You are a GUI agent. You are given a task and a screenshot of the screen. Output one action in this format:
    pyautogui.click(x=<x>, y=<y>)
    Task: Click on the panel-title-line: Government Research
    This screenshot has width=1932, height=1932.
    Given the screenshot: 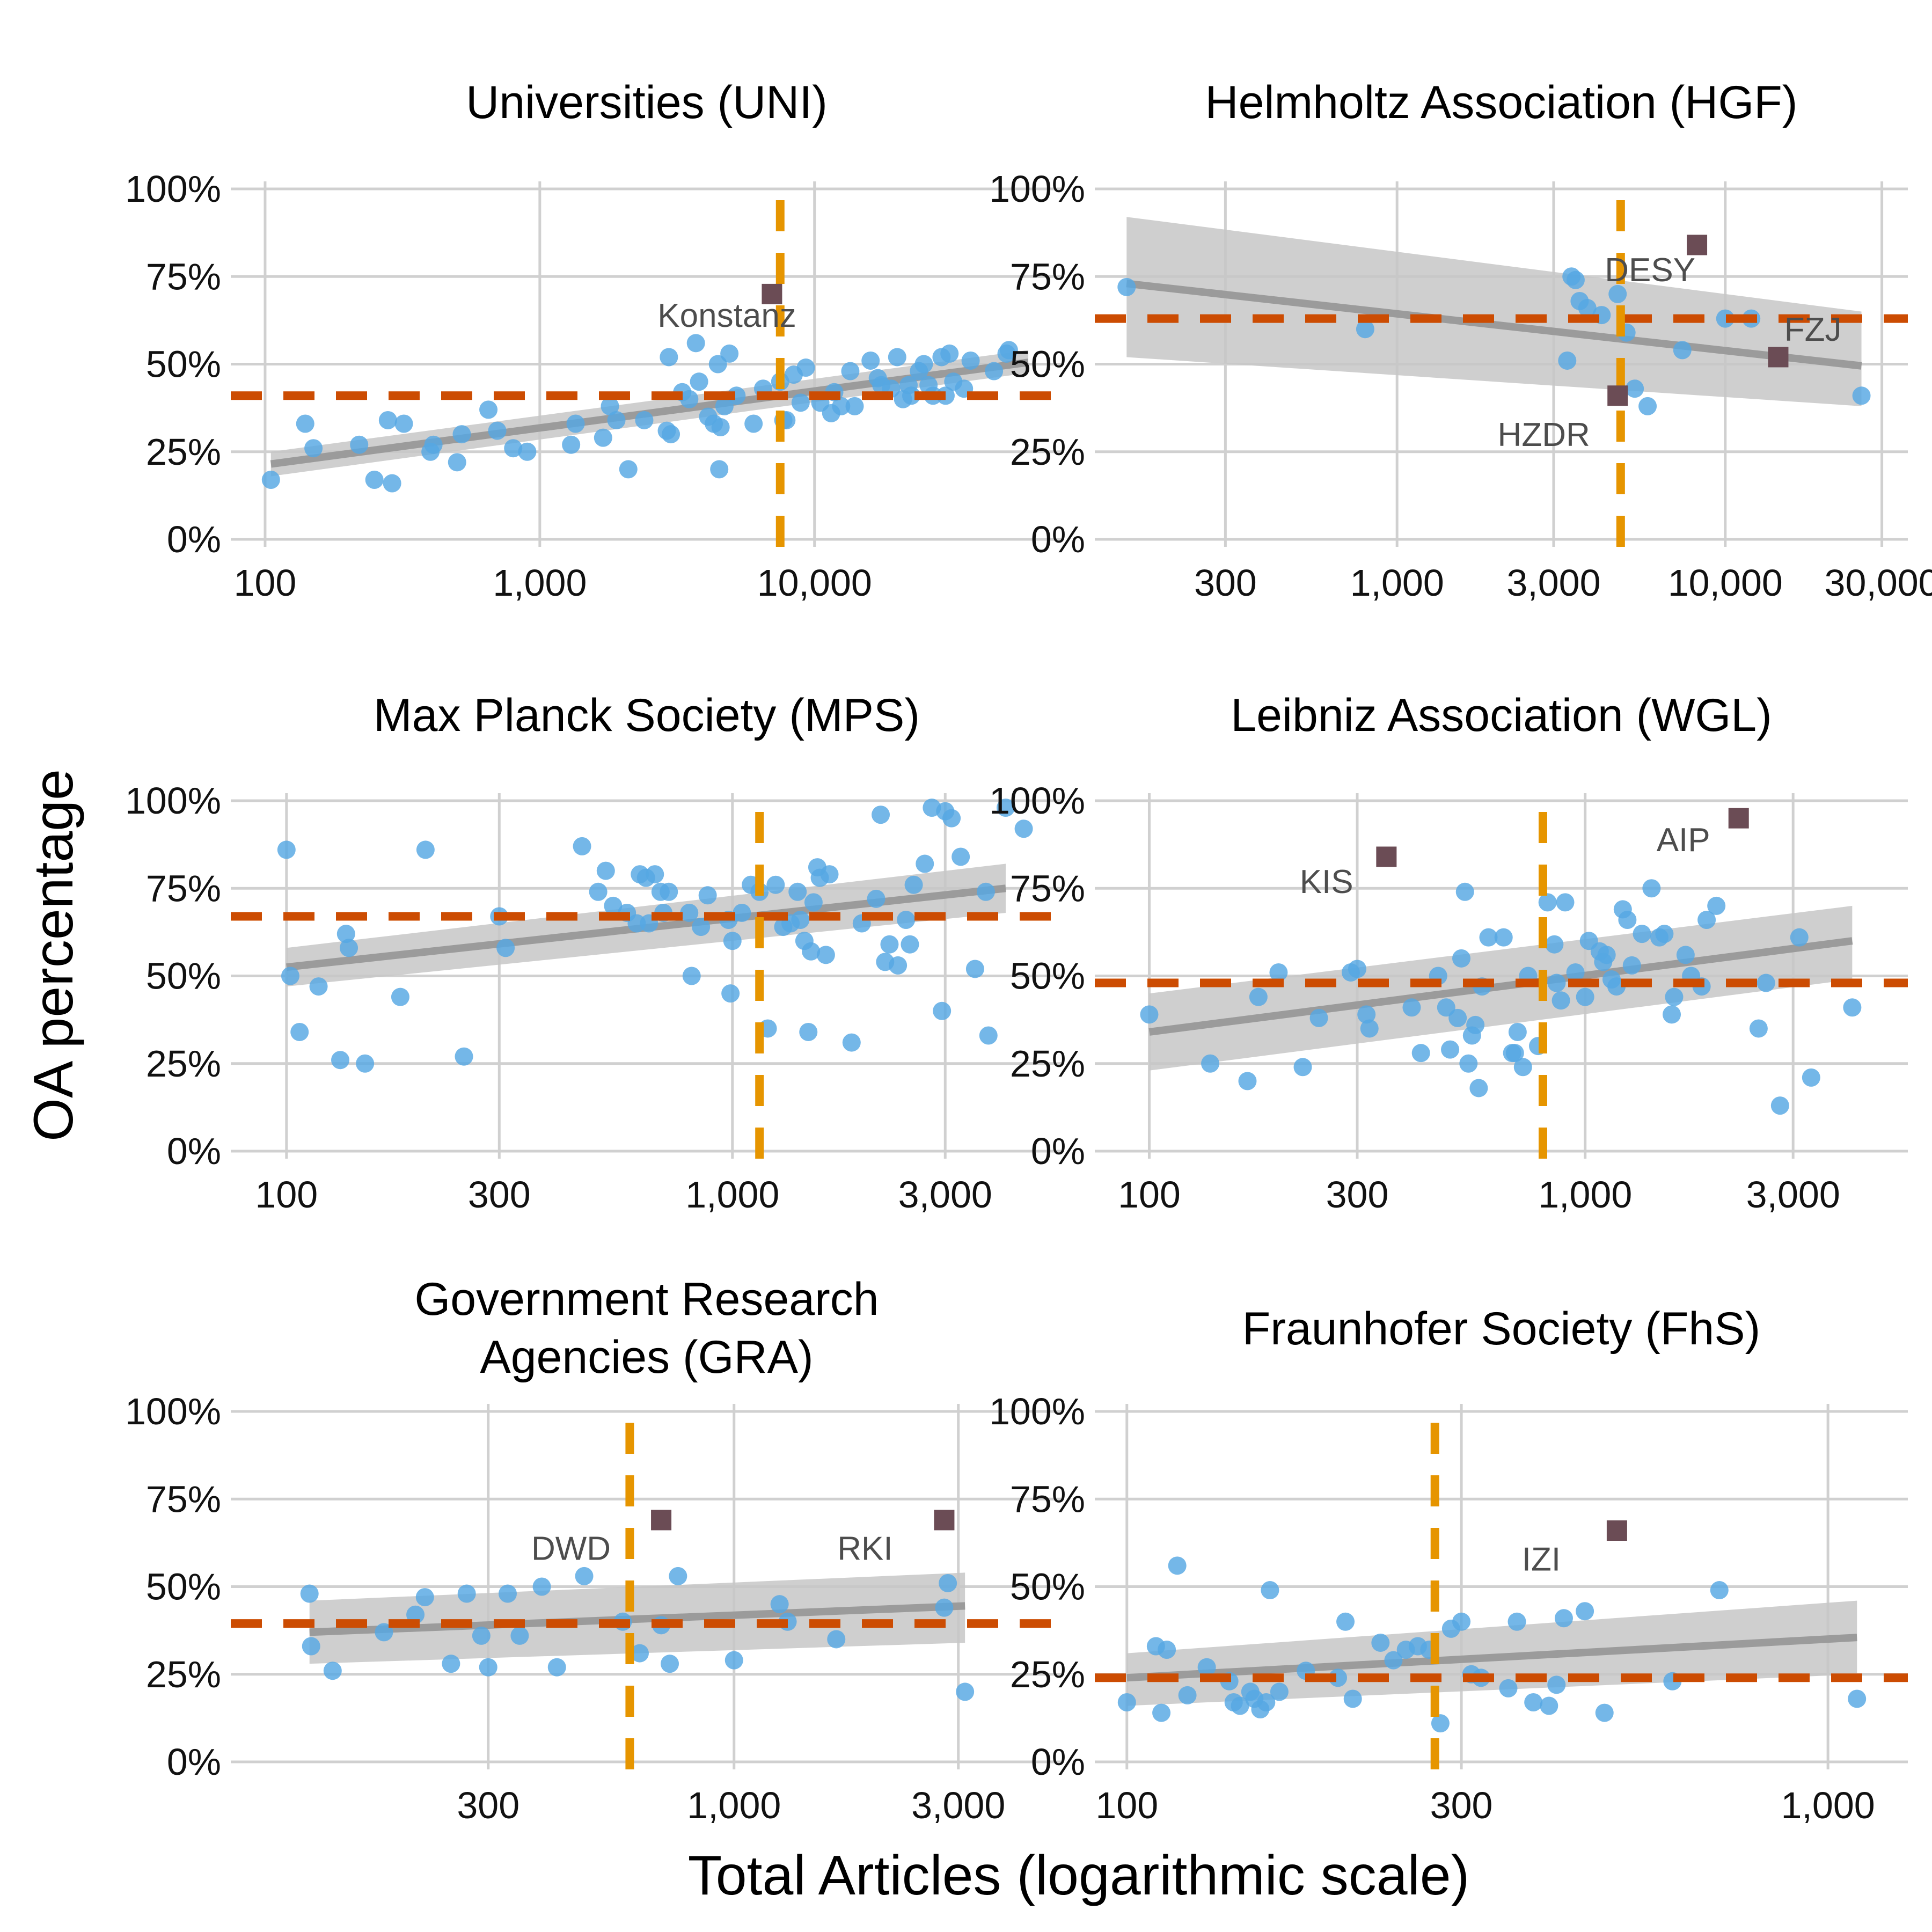 What is the action you would take?
    pyautogui.click(x=646, y=1299)
    